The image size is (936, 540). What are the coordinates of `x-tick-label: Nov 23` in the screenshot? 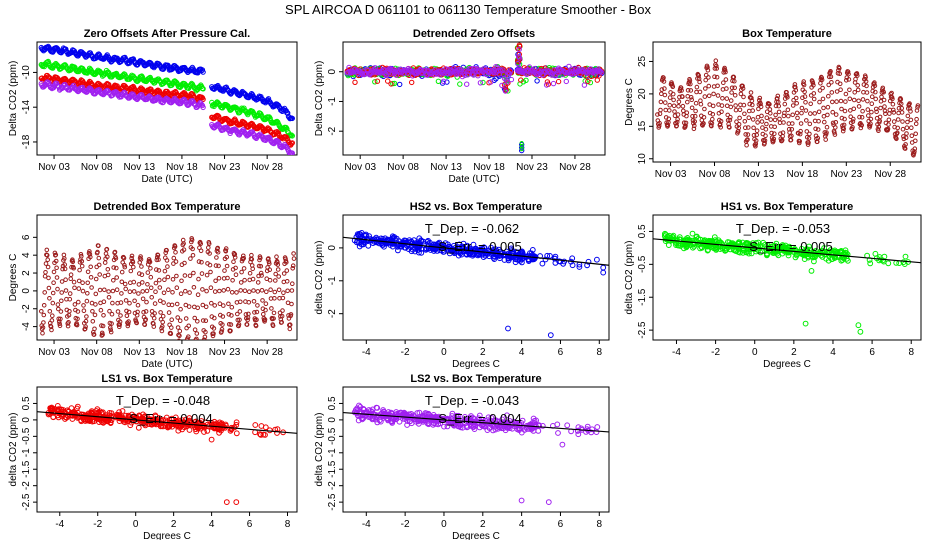 It's located at (225, 167).